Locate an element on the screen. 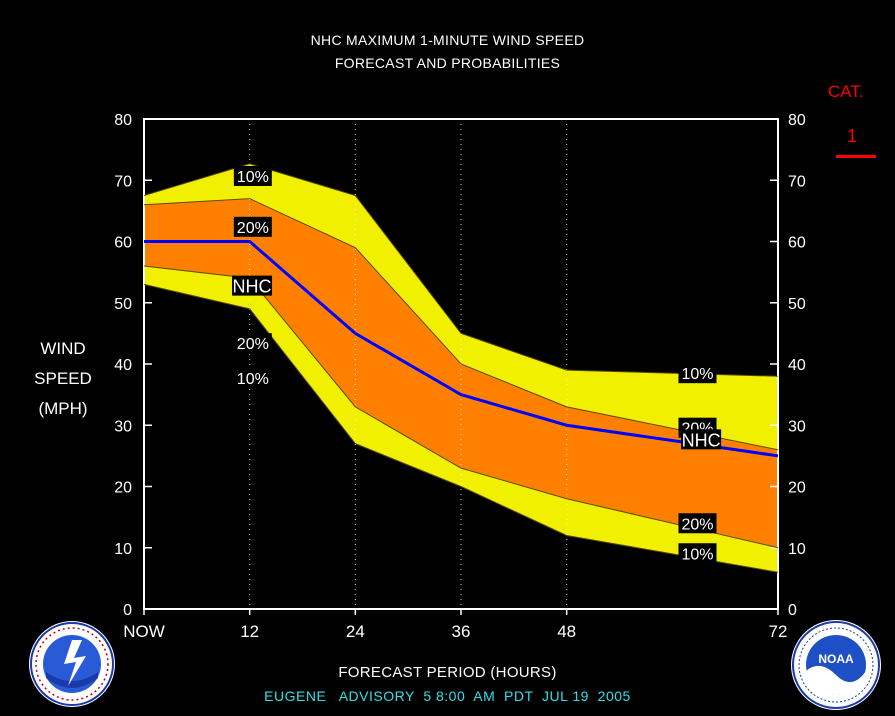  y-axis-label-line2: SPEED is located at coordinates (63, 378).